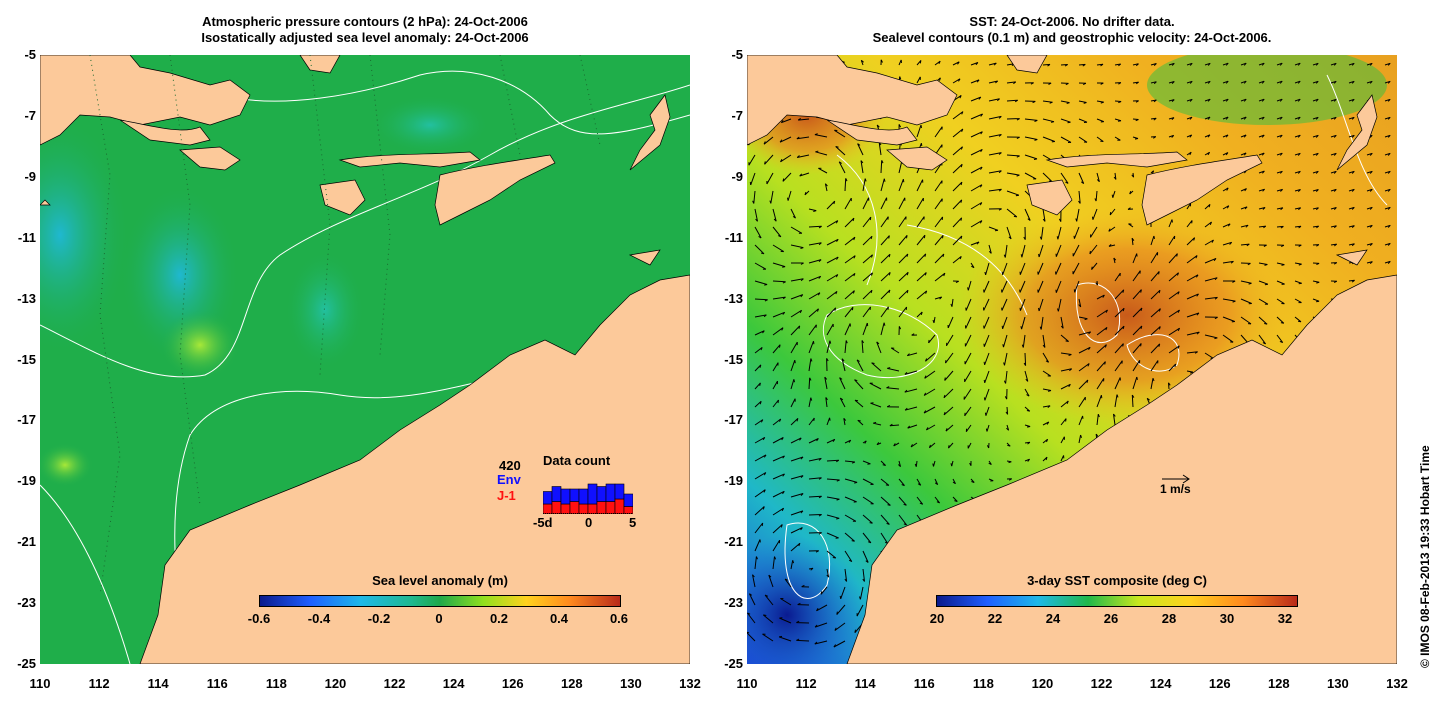 The height and width of the screenshot is (710, 1440). I want to click on left-y-tick-label: -5, so click(30, 54).